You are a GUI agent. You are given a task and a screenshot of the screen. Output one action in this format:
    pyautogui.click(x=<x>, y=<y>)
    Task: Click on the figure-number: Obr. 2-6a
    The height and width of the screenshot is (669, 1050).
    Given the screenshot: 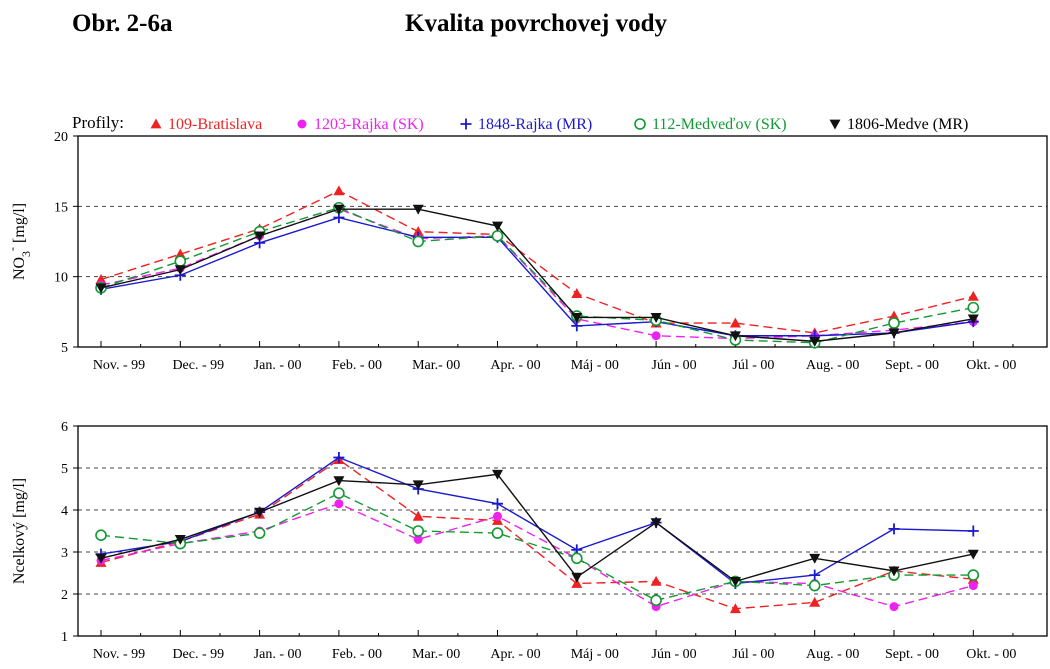 What is the action you would take?
    pyautogui.click(x=122, y=23)
    